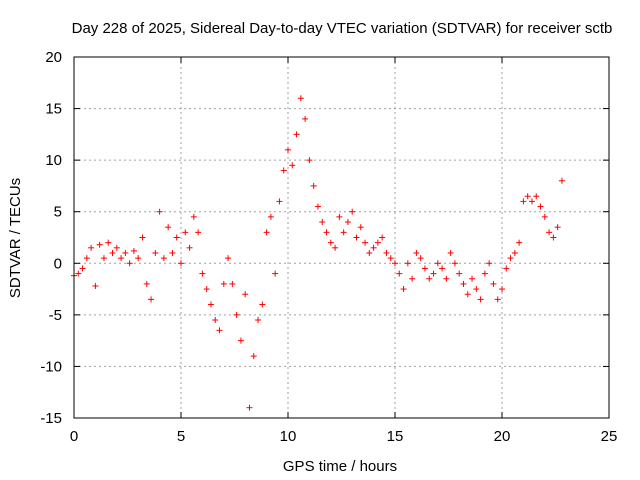 The width and height of the screenshot is (640, 480). I want to click on y-tick-label: 10, so click(53, 160).